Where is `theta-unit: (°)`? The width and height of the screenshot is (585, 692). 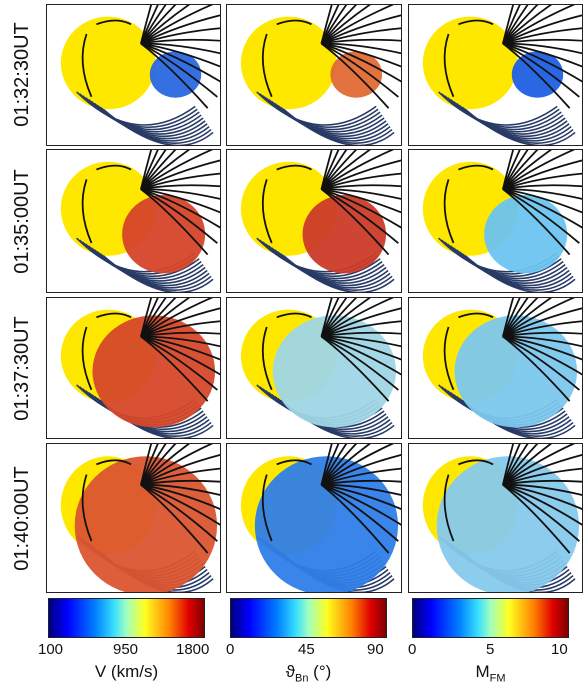 theta-unit: (°) is located at coordinates (320, 671).